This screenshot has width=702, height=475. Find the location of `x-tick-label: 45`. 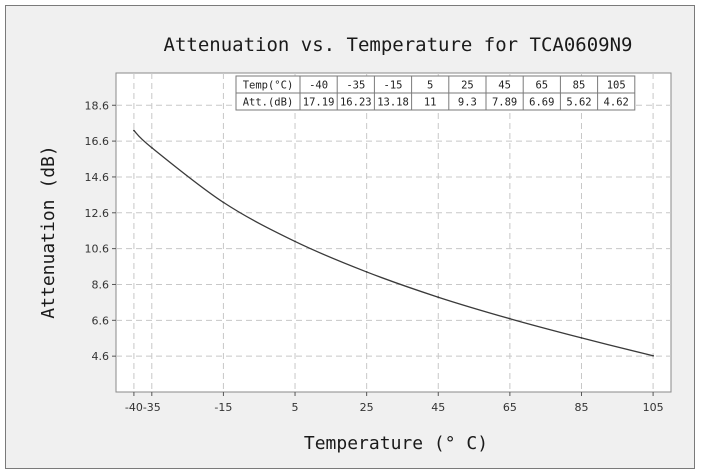

x-tick-label: 45 is located at coordinates (438, 407).